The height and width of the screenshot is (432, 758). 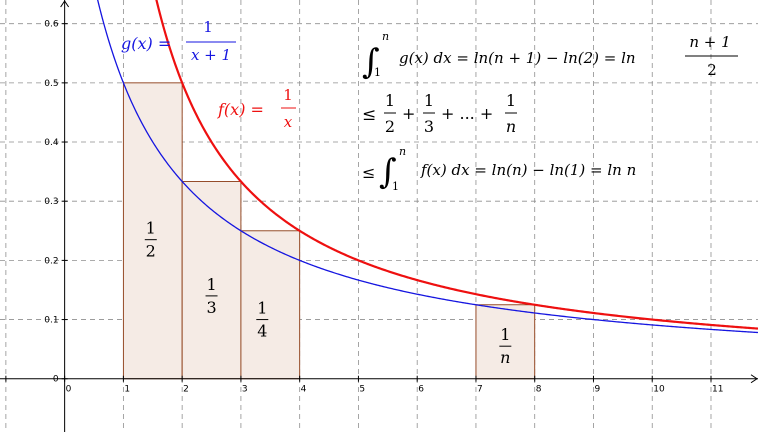 I want to click on x-tick-label: 3, so click(x=245, y=390).